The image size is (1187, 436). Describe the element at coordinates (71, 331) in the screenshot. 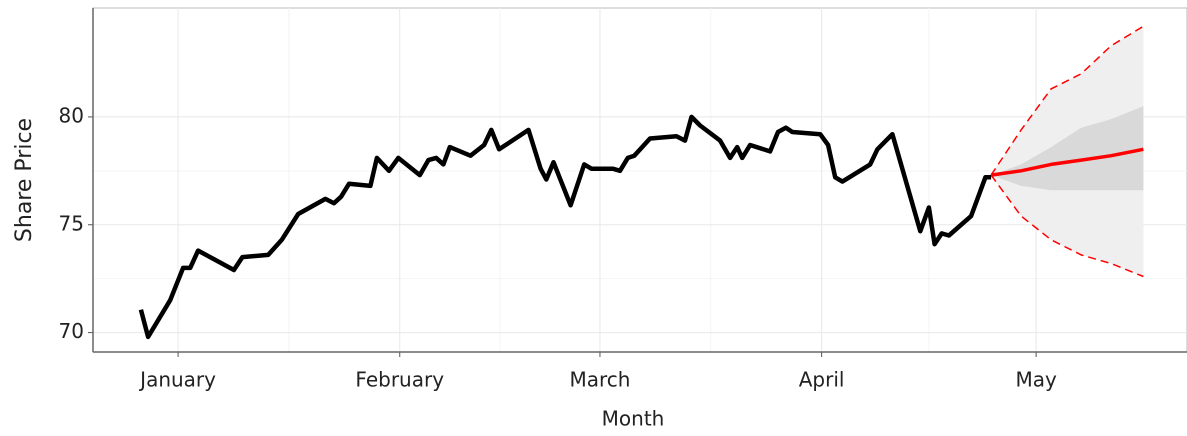

I see `y-tick-label: 70` at that location.